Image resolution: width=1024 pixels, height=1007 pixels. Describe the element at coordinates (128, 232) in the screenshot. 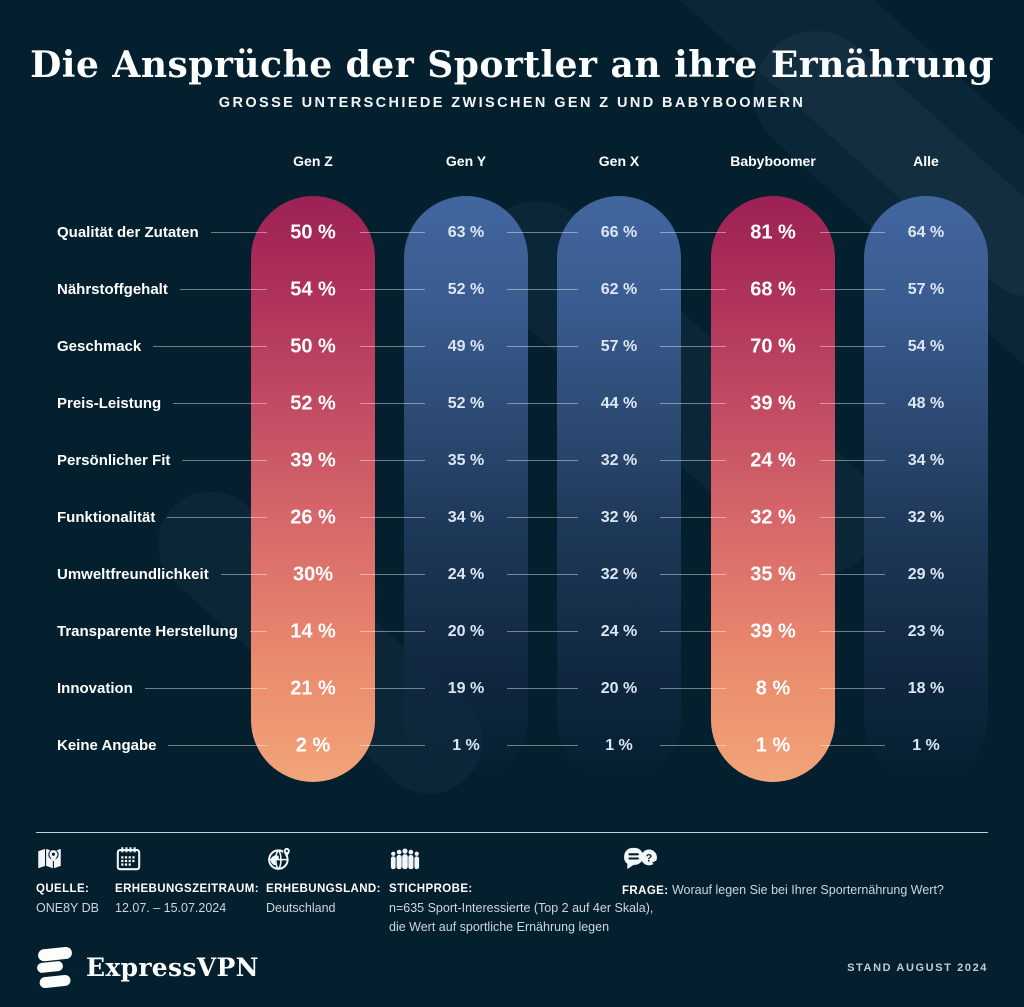

I see `row-label: Qualität der Zutaten` at that location.